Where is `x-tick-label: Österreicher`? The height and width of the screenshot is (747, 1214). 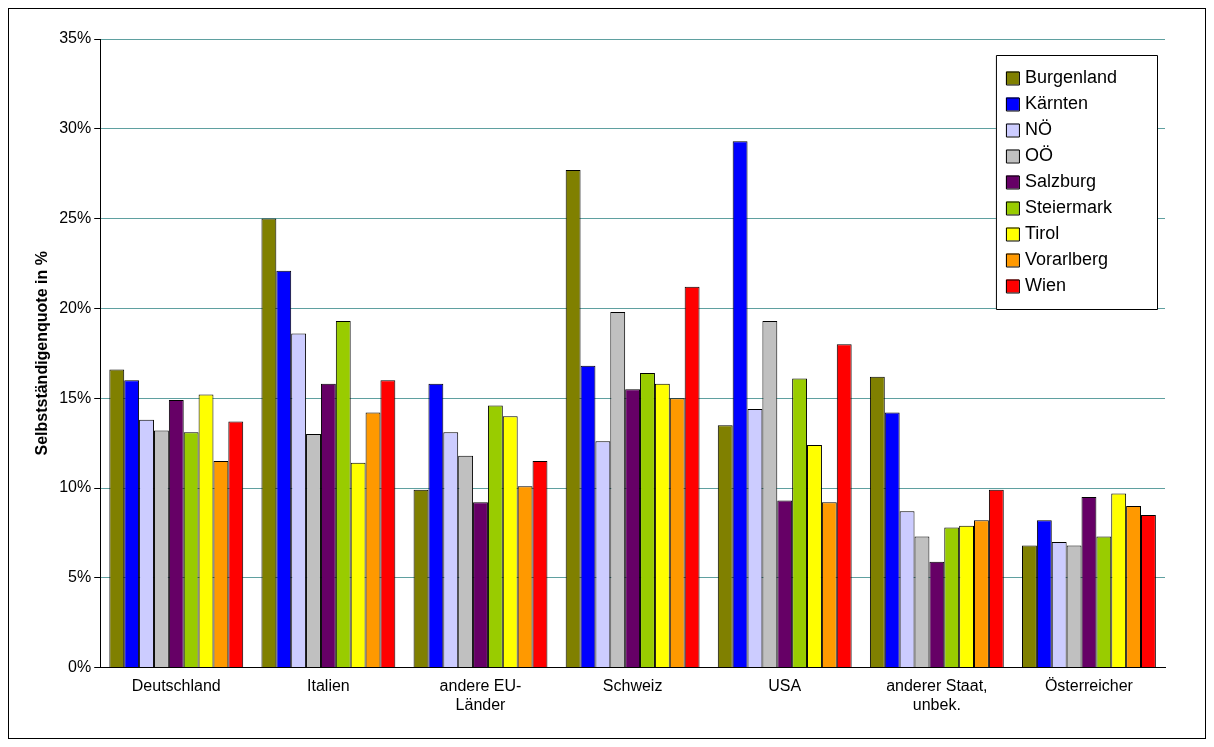
x-tick-label: Österreicher is located at coordinates (1089, 685).